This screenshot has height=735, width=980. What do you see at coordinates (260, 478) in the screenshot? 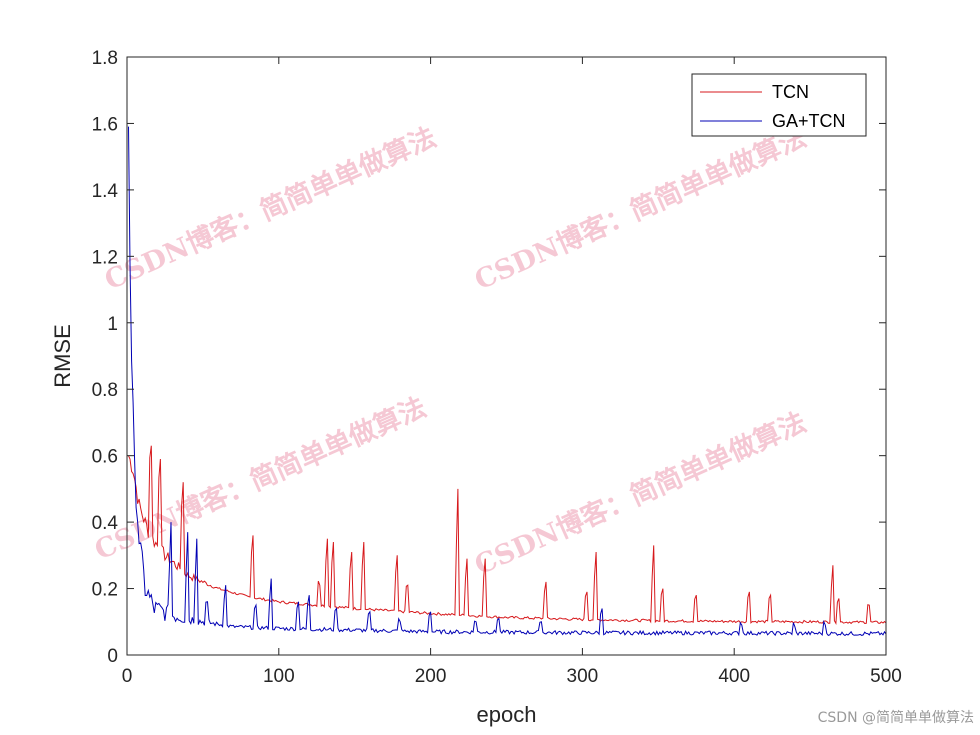
I see `watermark-3: CSDN博客：简简单单做算法` at bounding box center [260, 478].